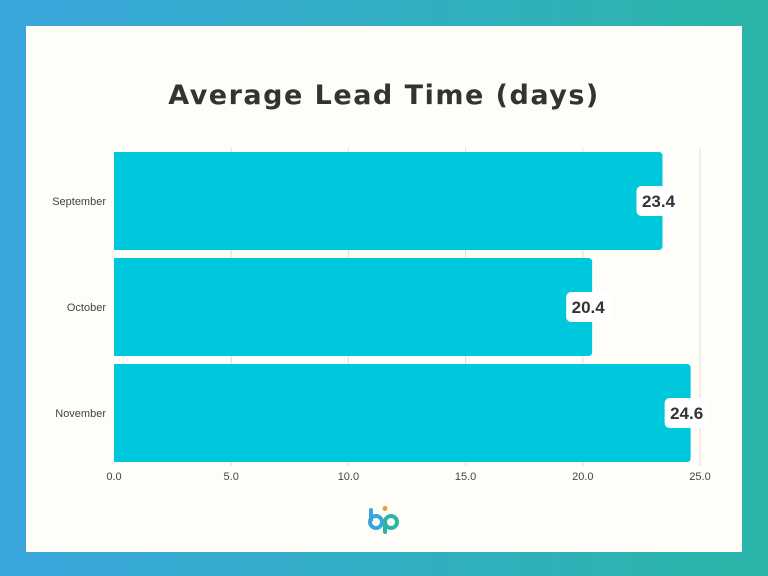  Describe the element at coordinates (113, 477) in the screenshot. I see `x-tick-label: 0.0` at that location.